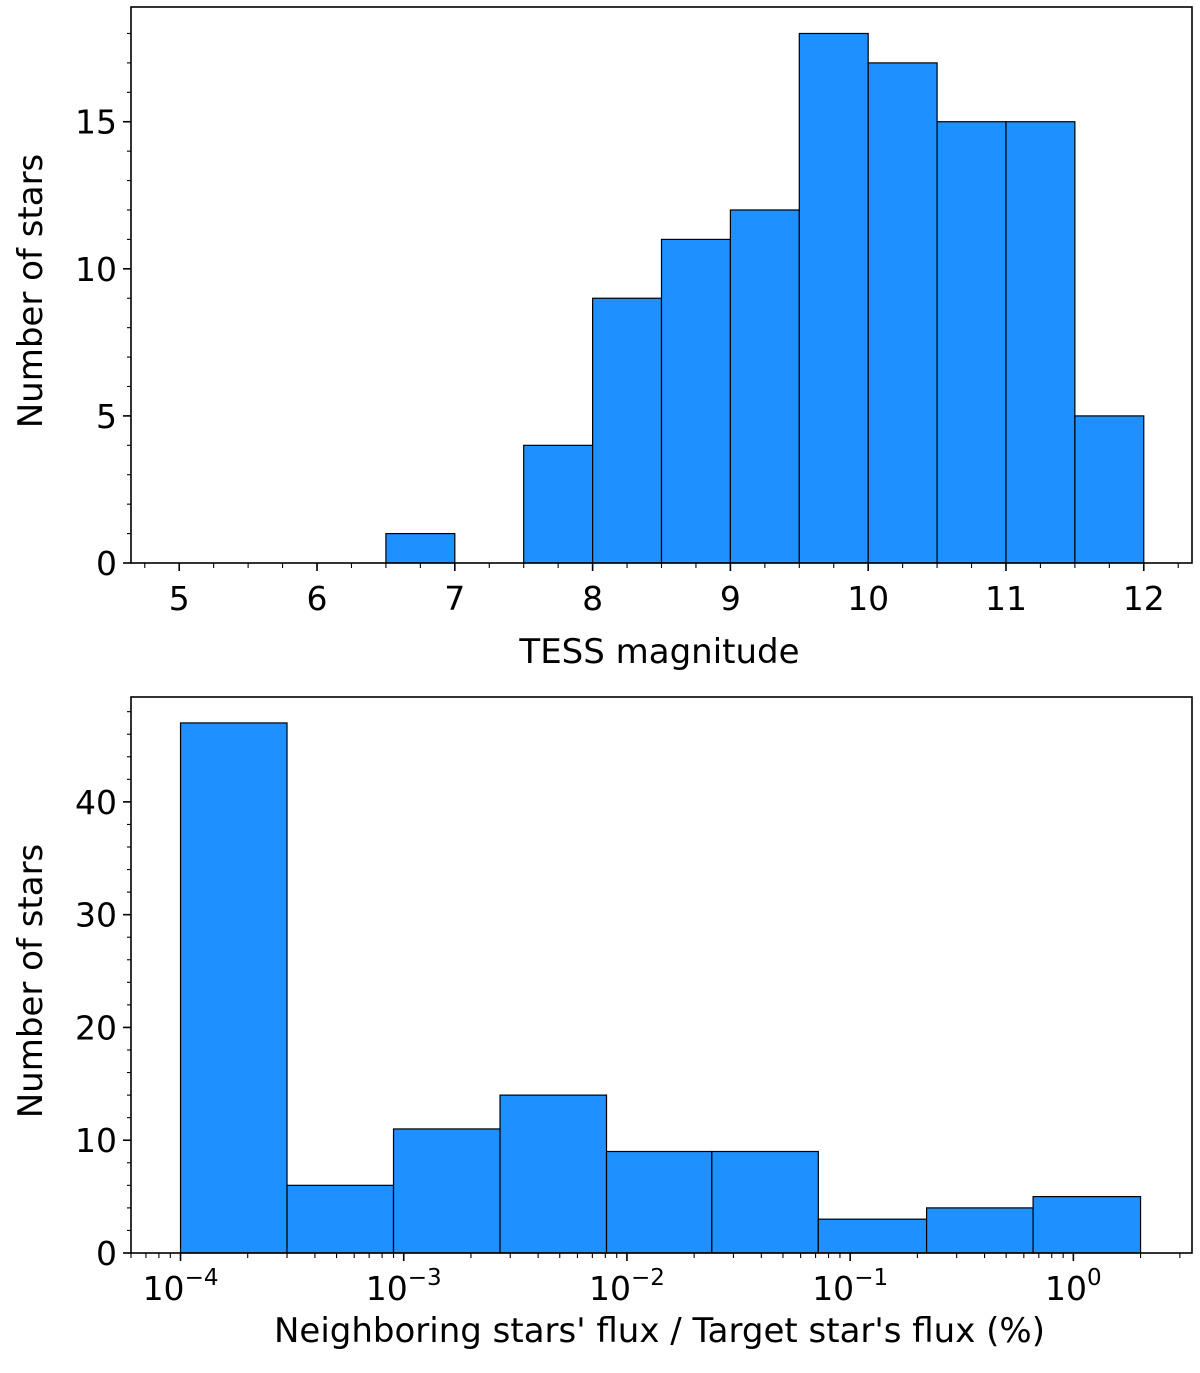 Image resolution: width=1200 pixels, height=1373 pixels. I want to click on p0-x-tick-label-6: 11, so click(1006, 598).